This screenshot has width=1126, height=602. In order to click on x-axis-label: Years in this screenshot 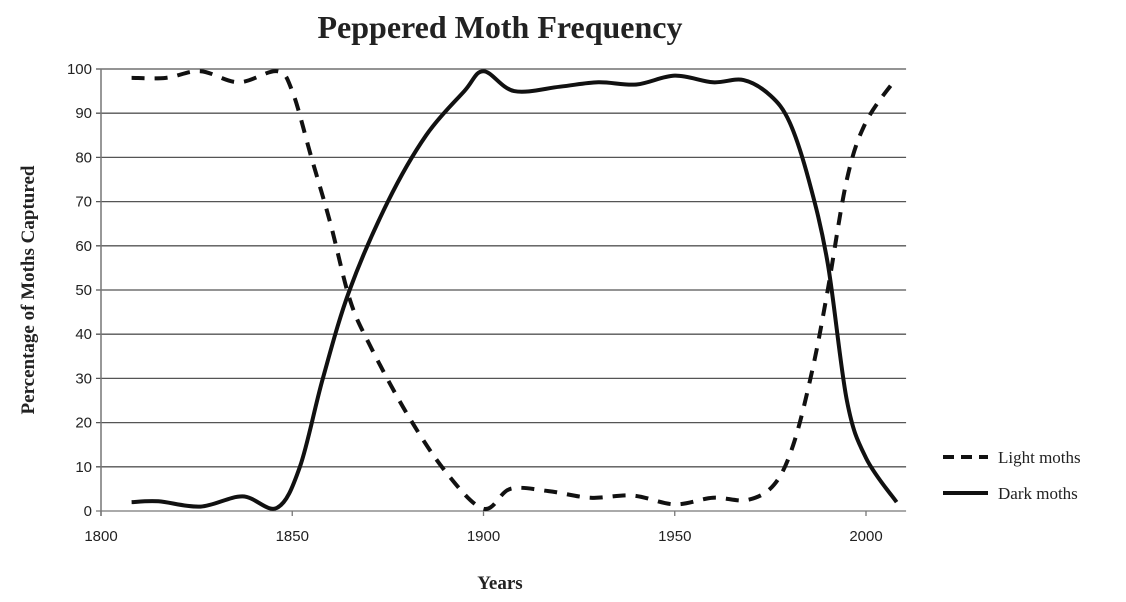, I will do `click(499, 583)`.